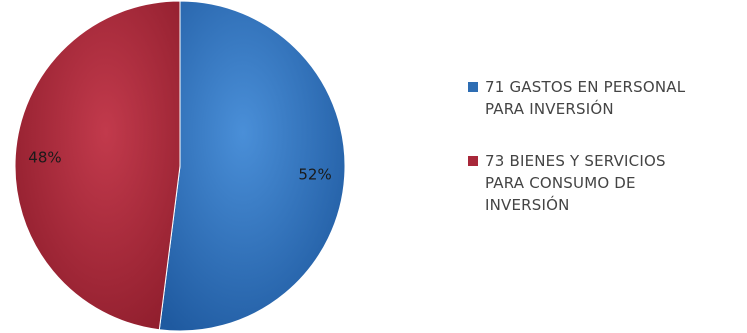  Describe the element at coordinates (473, 87) in the screenshot. I see `legend-swatch-personal` at that location.